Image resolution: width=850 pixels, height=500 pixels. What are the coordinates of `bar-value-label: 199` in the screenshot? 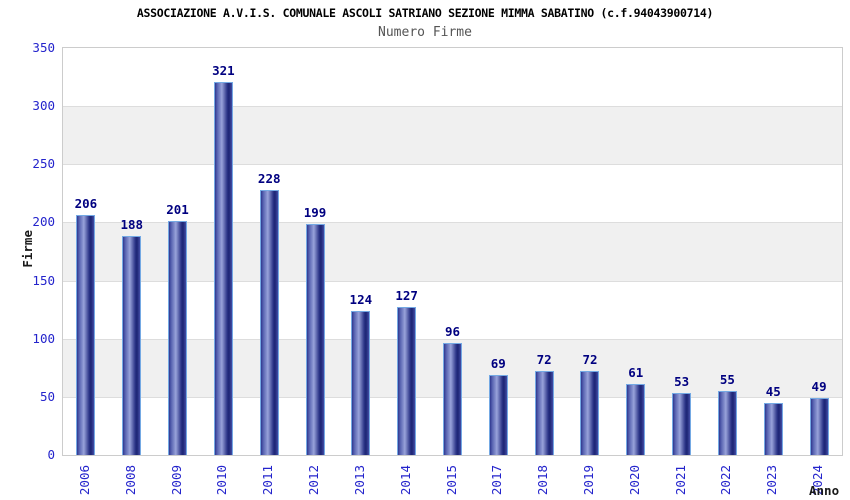 It's located at (315, 212).